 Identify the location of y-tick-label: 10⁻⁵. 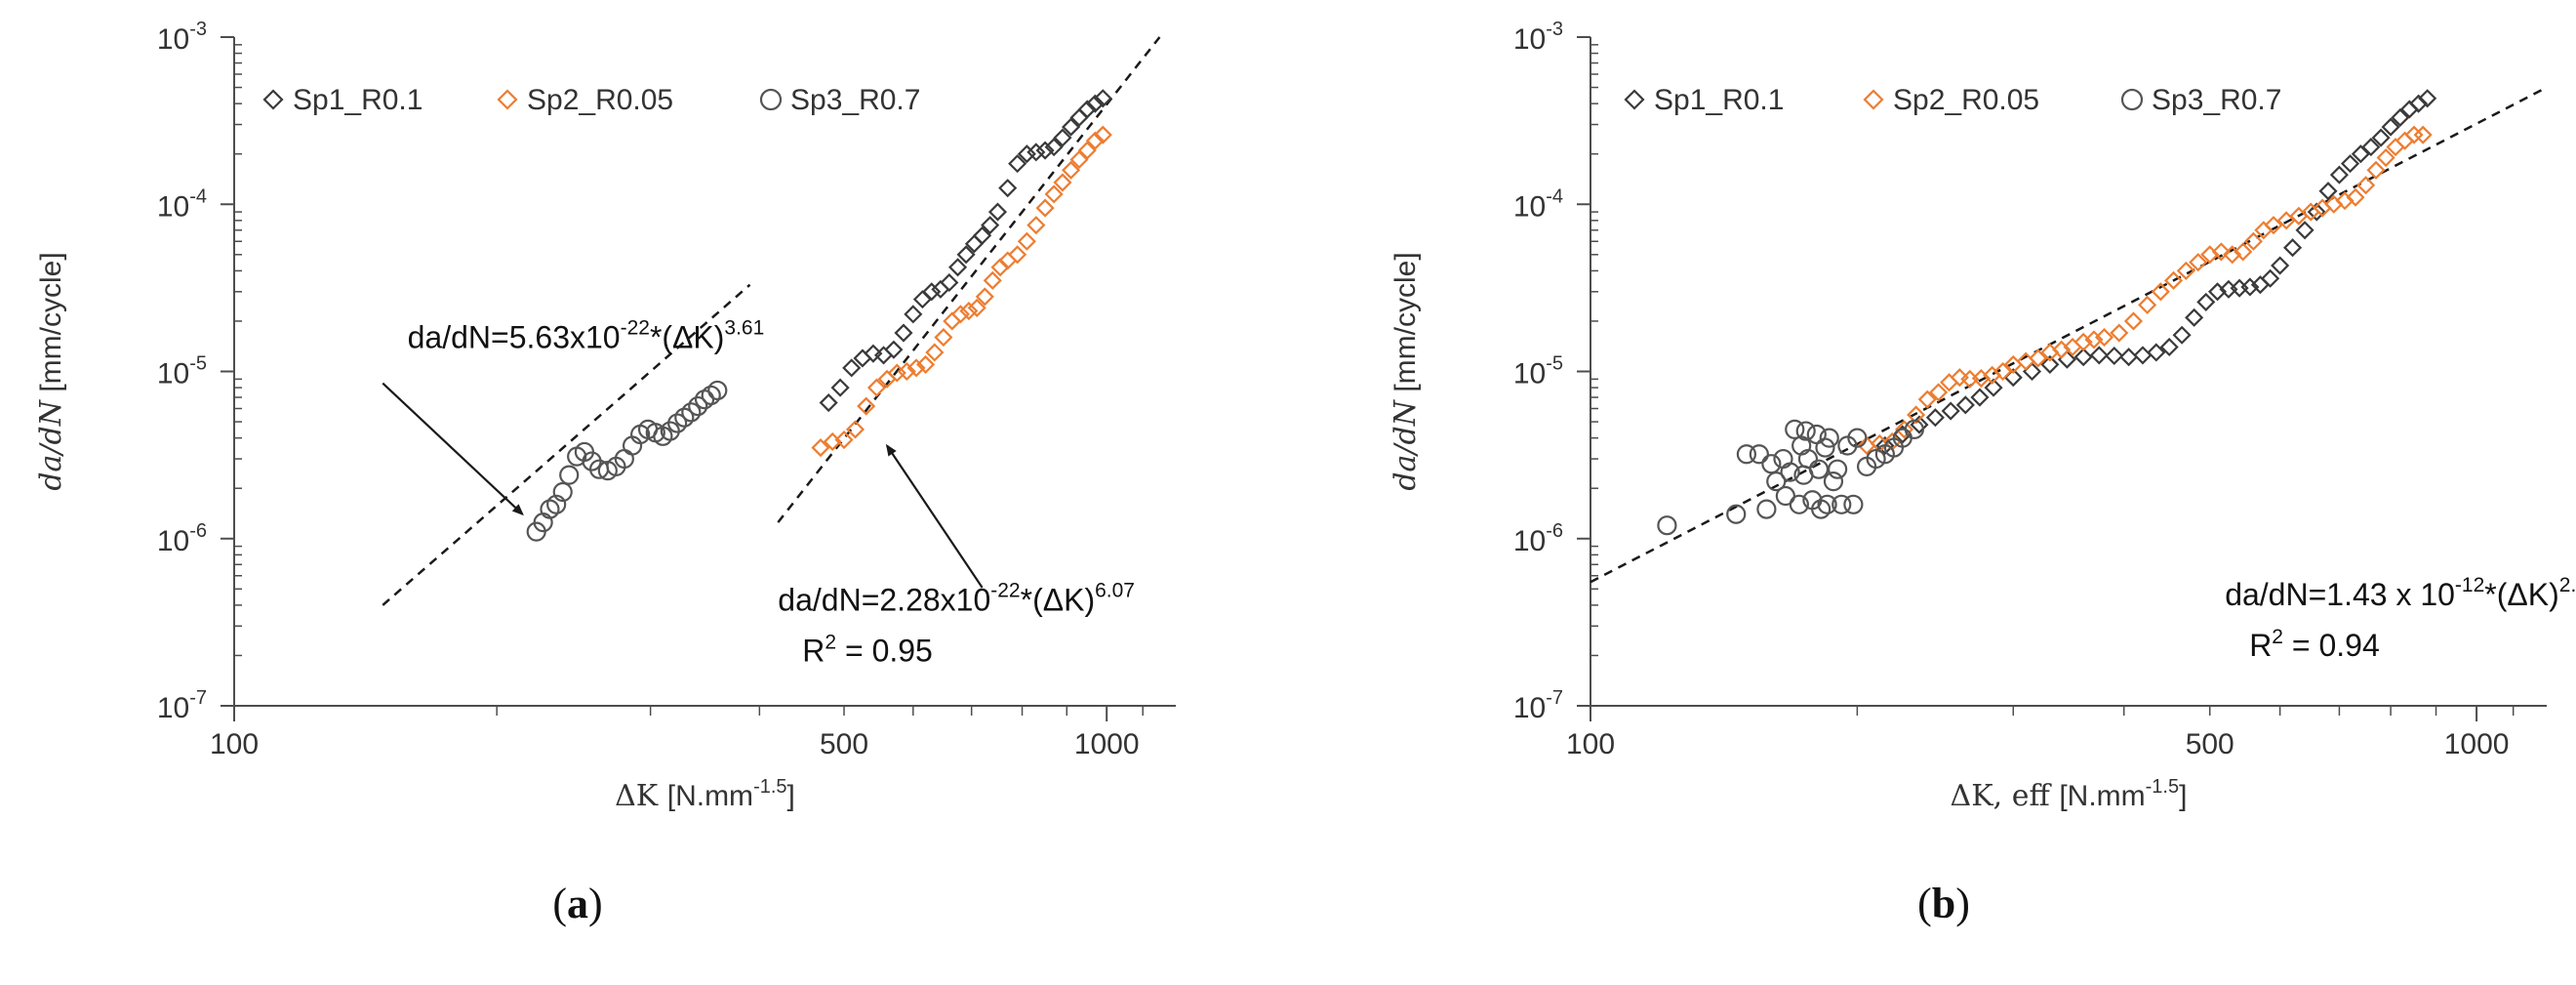
(182, 371).